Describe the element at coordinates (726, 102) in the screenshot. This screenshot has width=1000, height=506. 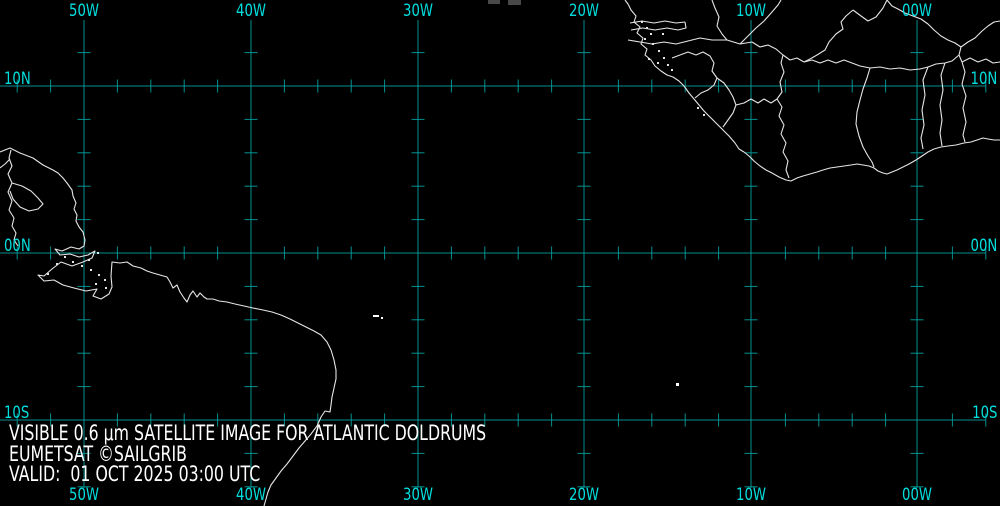
I see `border-sierra-leone-east` at that location.